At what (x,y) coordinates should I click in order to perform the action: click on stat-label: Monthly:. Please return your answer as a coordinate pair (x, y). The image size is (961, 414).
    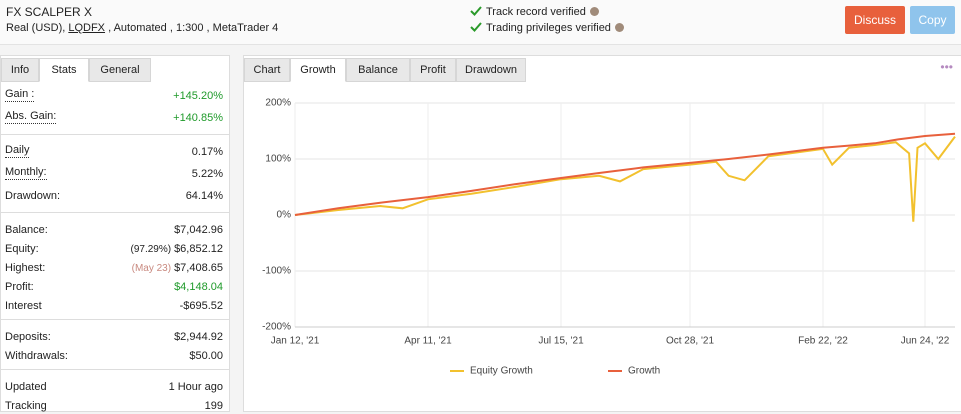
    Looking at the image, I should click on (26, 173).